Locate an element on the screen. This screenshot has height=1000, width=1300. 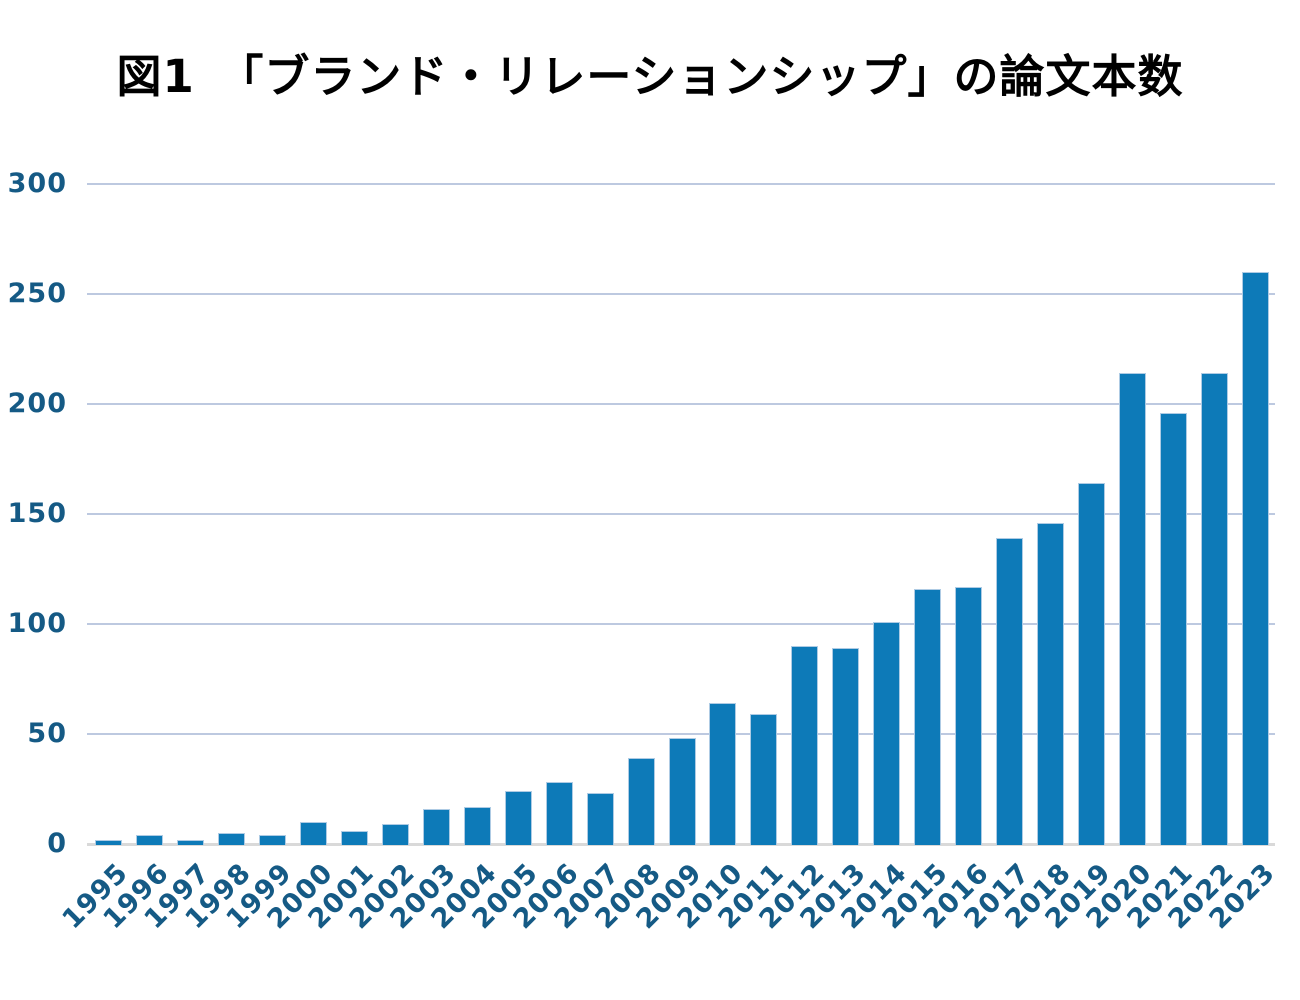
y-tick-label-150: 150 is located at coordinates (37, 513).